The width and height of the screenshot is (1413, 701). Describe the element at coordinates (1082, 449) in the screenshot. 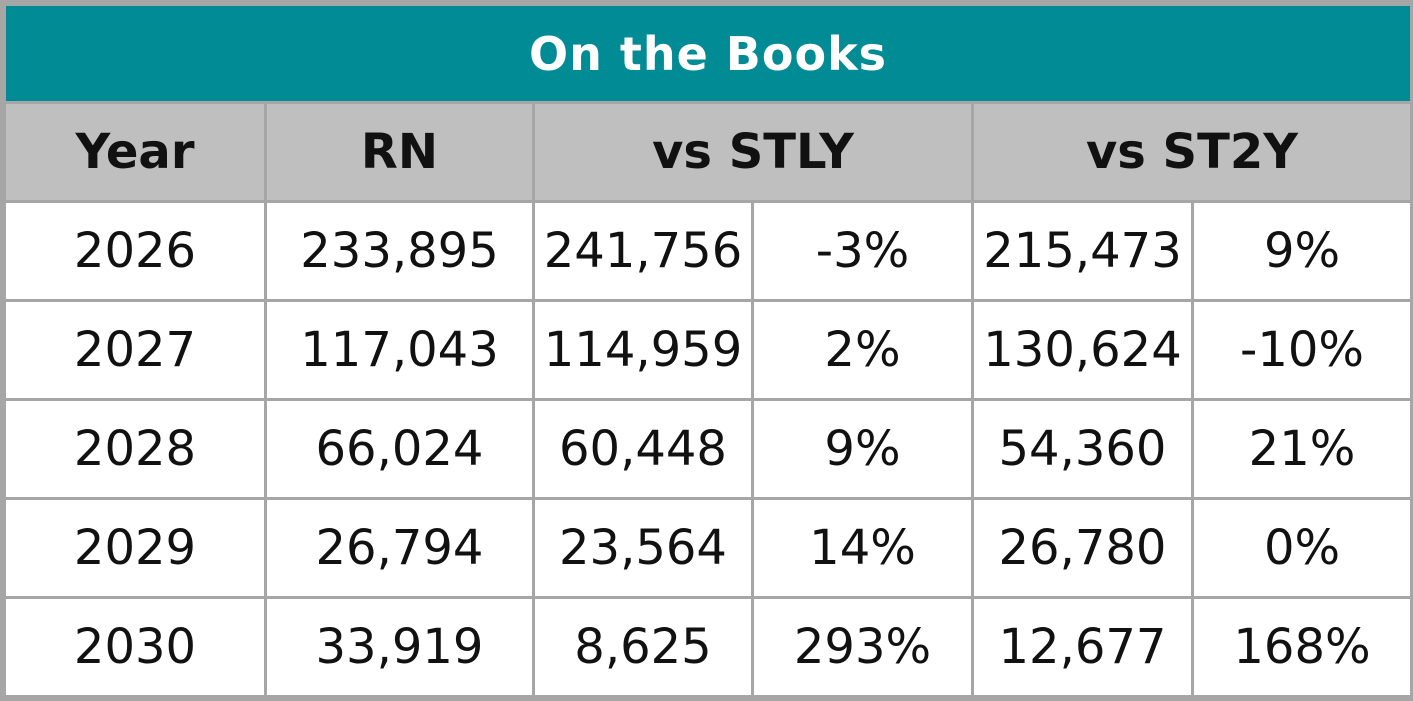

I see `cell-st2y: 54,360` at that location.